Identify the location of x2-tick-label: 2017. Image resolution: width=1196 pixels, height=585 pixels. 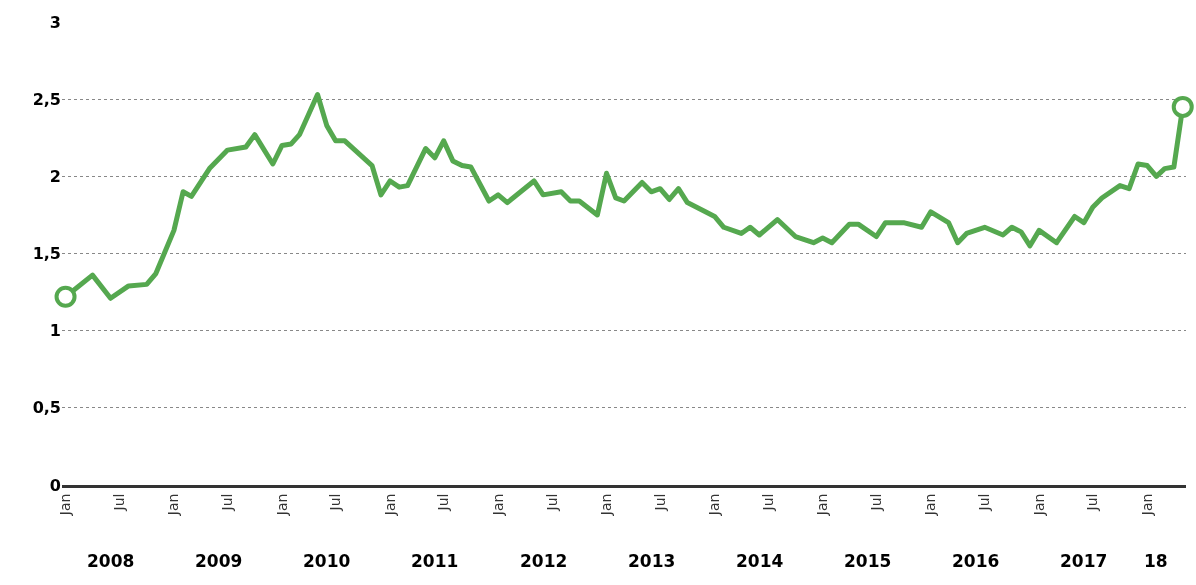
(1084, 561).